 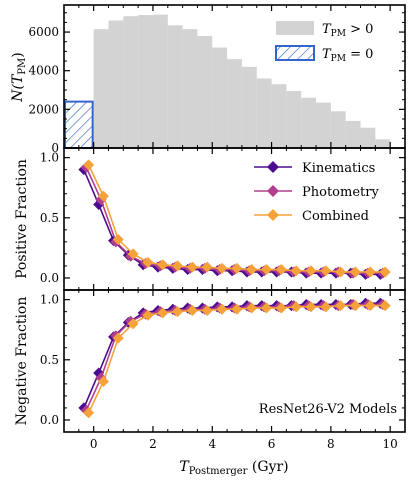 I want to click on x-tick-label: 10, so click(x=390, y=444).